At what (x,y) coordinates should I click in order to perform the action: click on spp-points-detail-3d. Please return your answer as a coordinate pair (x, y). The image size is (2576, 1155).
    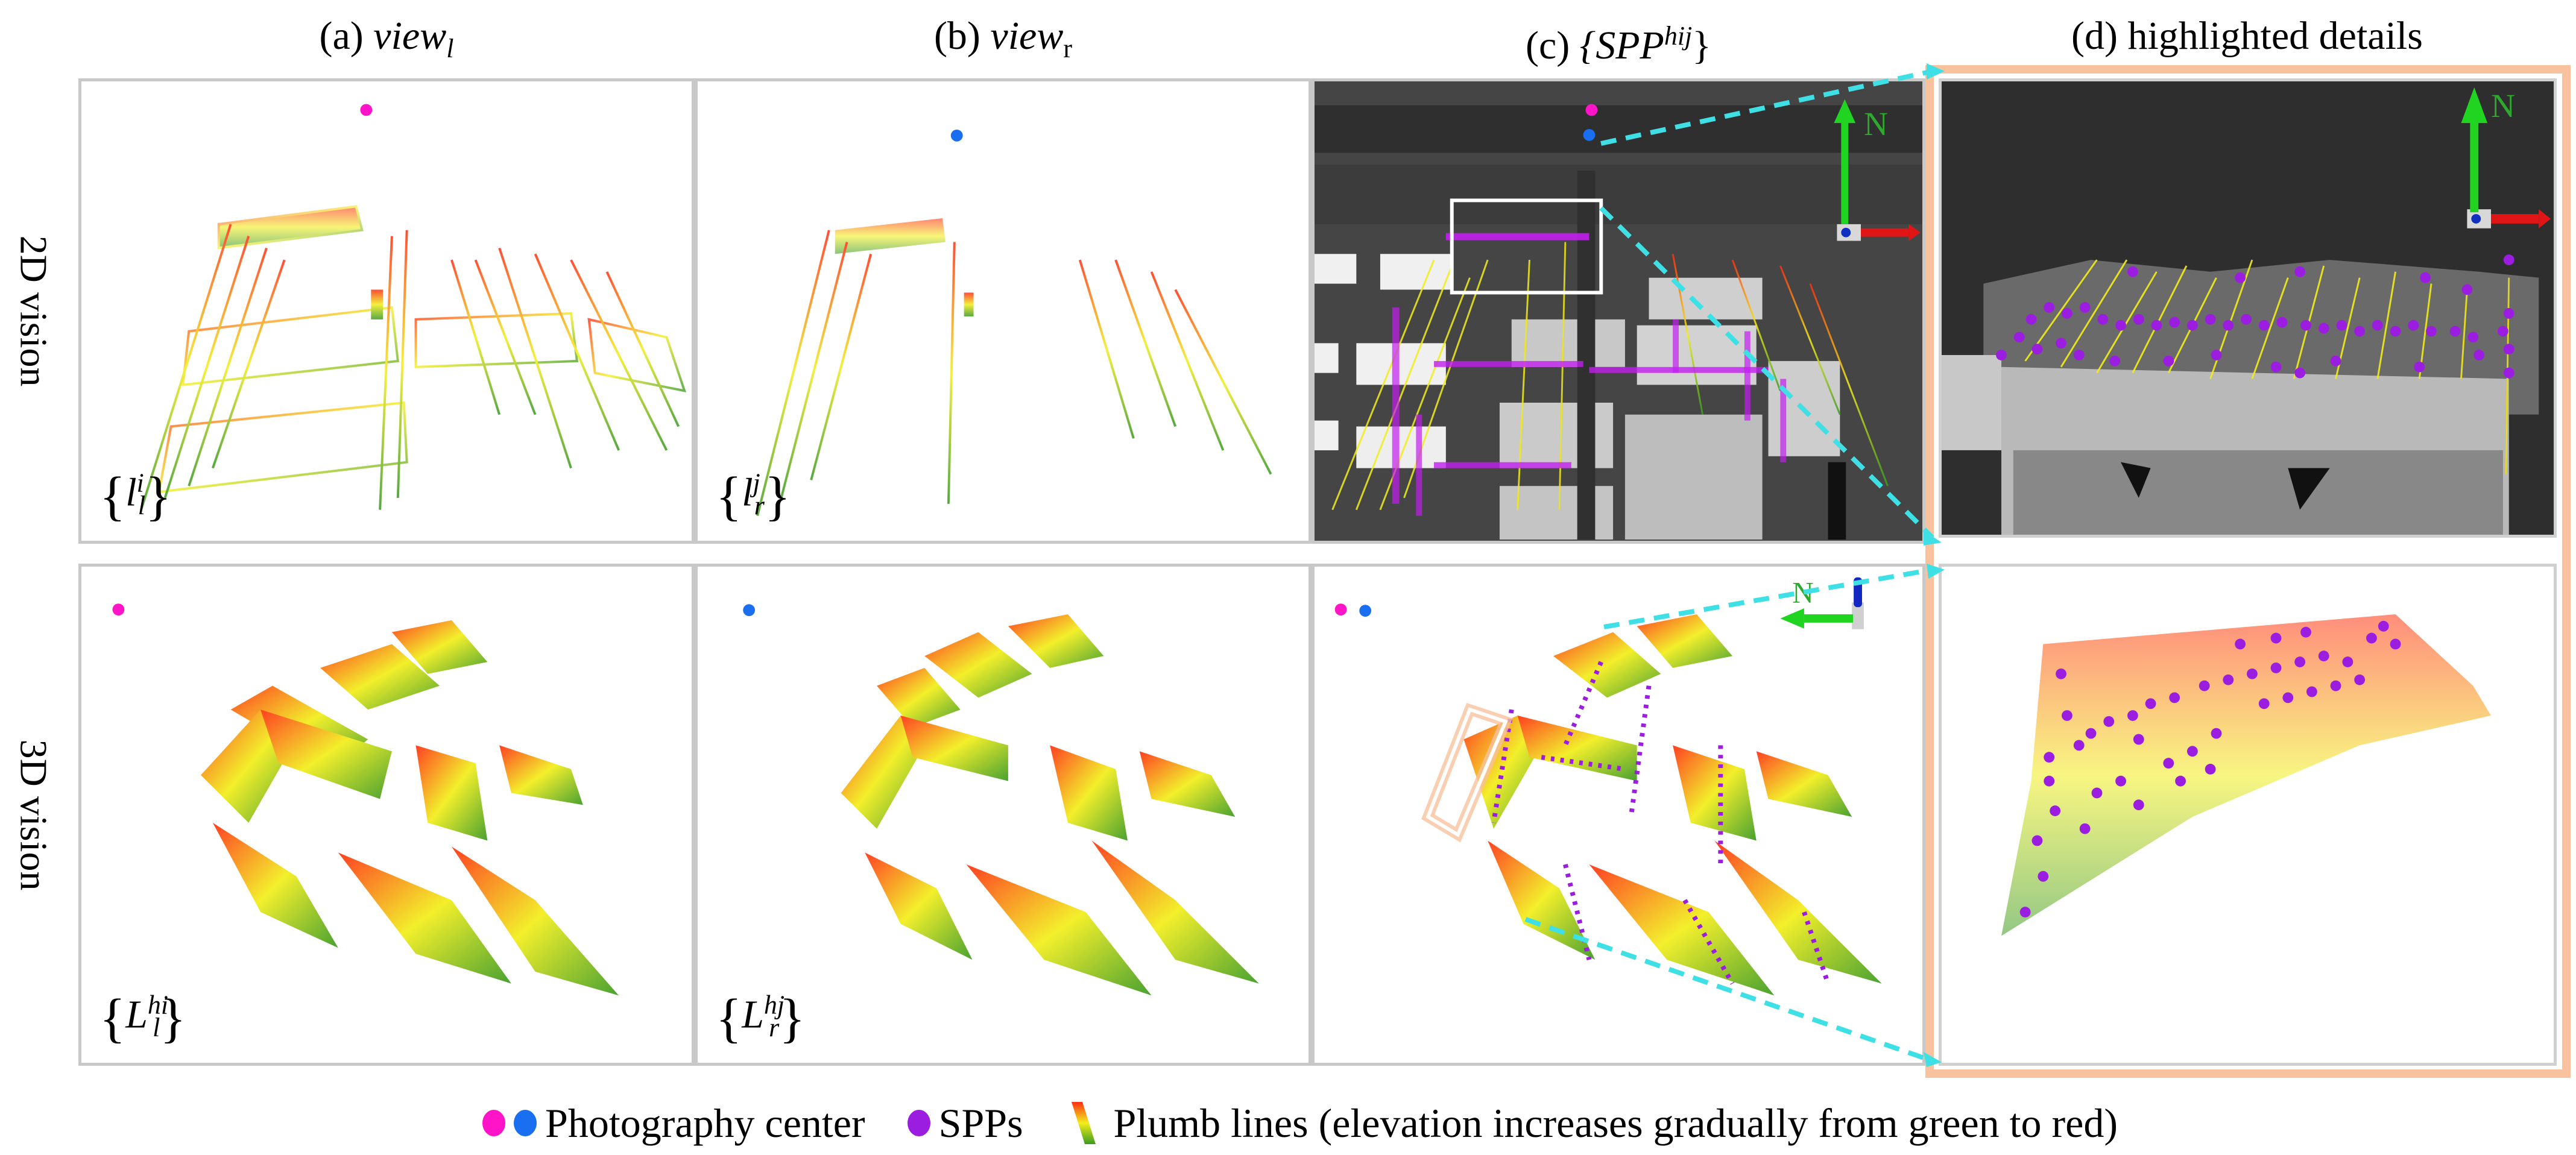
    Looking at the image, I should click on (2210, 768).